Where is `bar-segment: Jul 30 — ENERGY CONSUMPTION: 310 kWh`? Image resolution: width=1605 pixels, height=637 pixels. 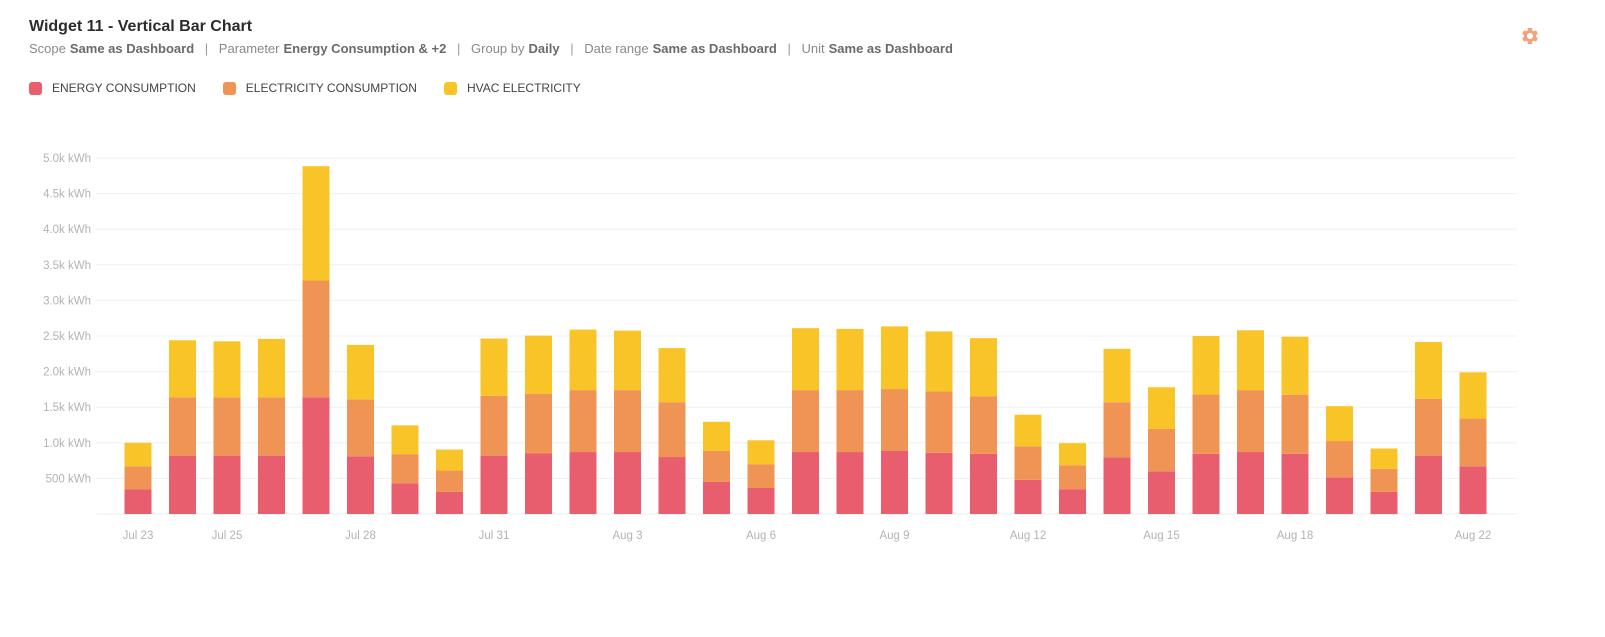
bar-segment: Jul 30 — ENERGY CONSUMPTION: 310 kWh is located at coordinates (449, 502).